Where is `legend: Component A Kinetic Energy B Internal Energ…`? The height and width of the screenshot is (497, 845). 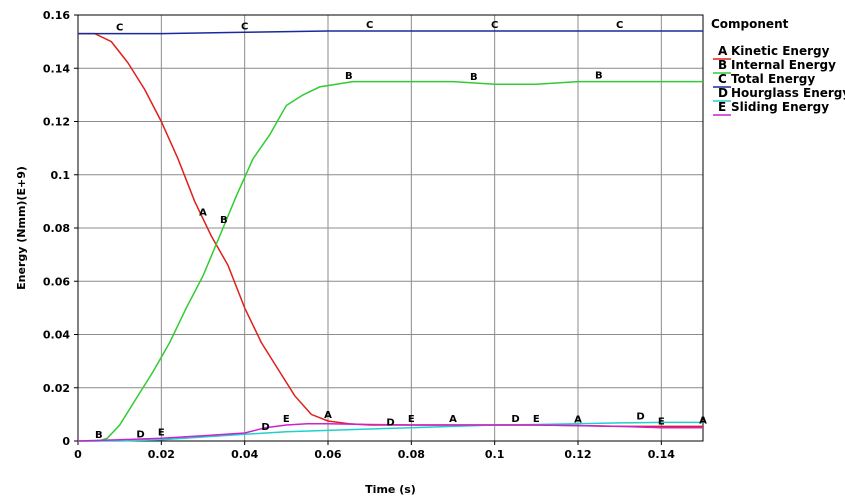 legend: Component A Kinetic Energy B Internal Energ… is located at coordinates (778, 66).